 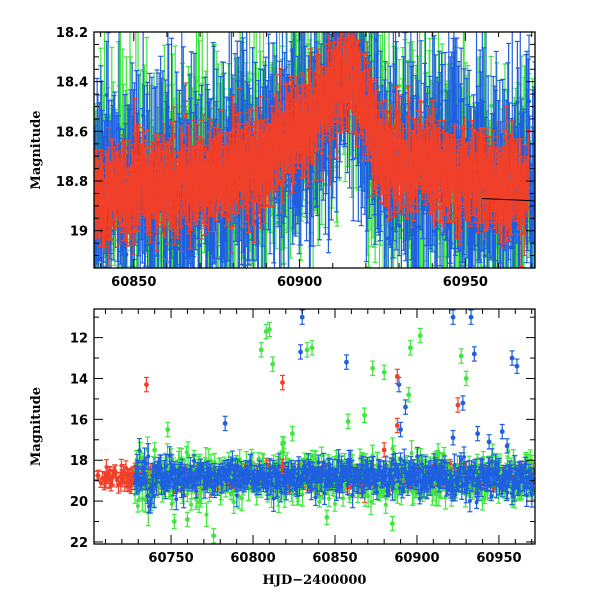 I want to click on green-point, so click(x=385, y=46).